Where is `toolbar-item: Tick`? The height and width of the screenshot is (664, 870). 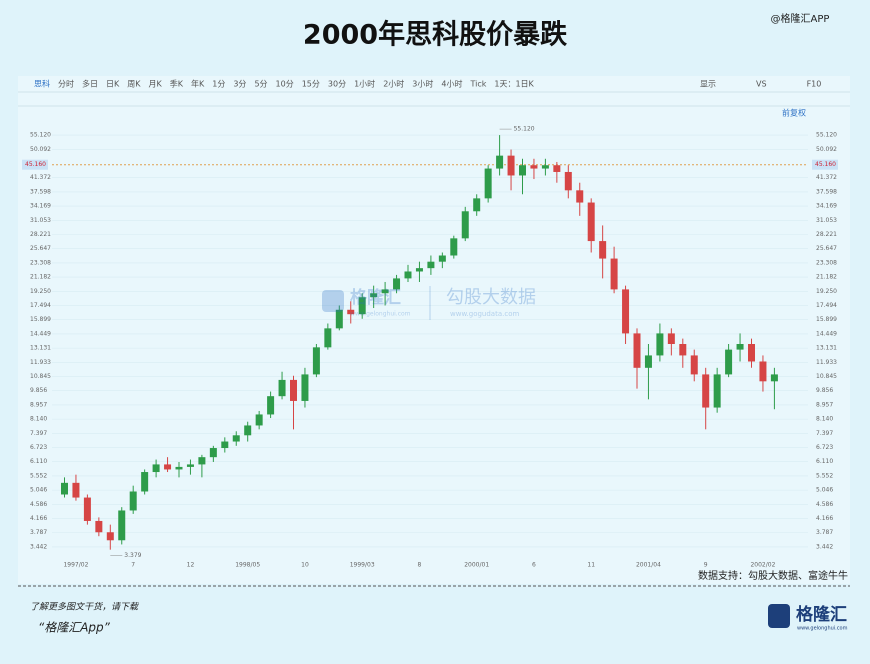
toolbar-item: Tick is located at coordinates (477, 84).